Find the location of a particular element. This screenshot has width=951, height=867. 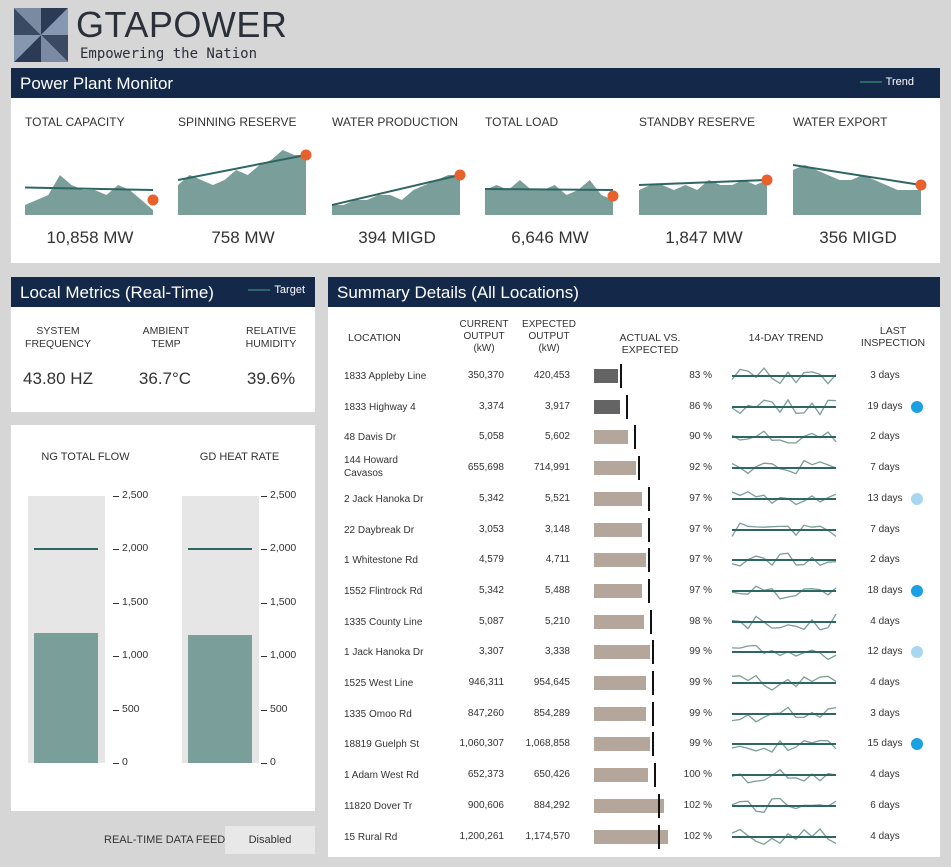

kpi-trend-line is located at coordinates (549, 189).